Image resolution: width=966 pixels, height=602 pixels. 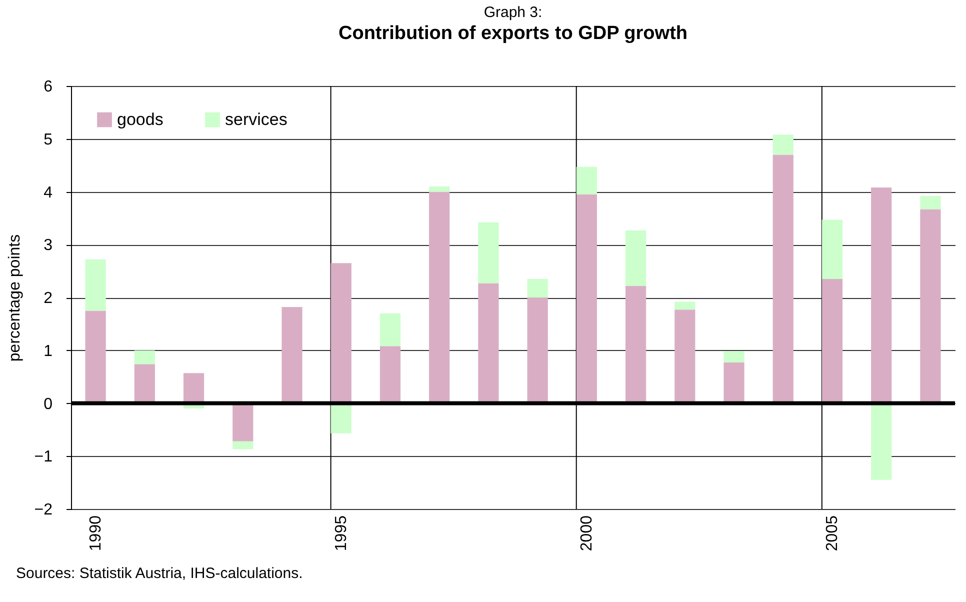 What do you see at coordinates (15, 298) in the screenshot?
I see `y-axis-title: percentage points` at bounding box center [15, 298].